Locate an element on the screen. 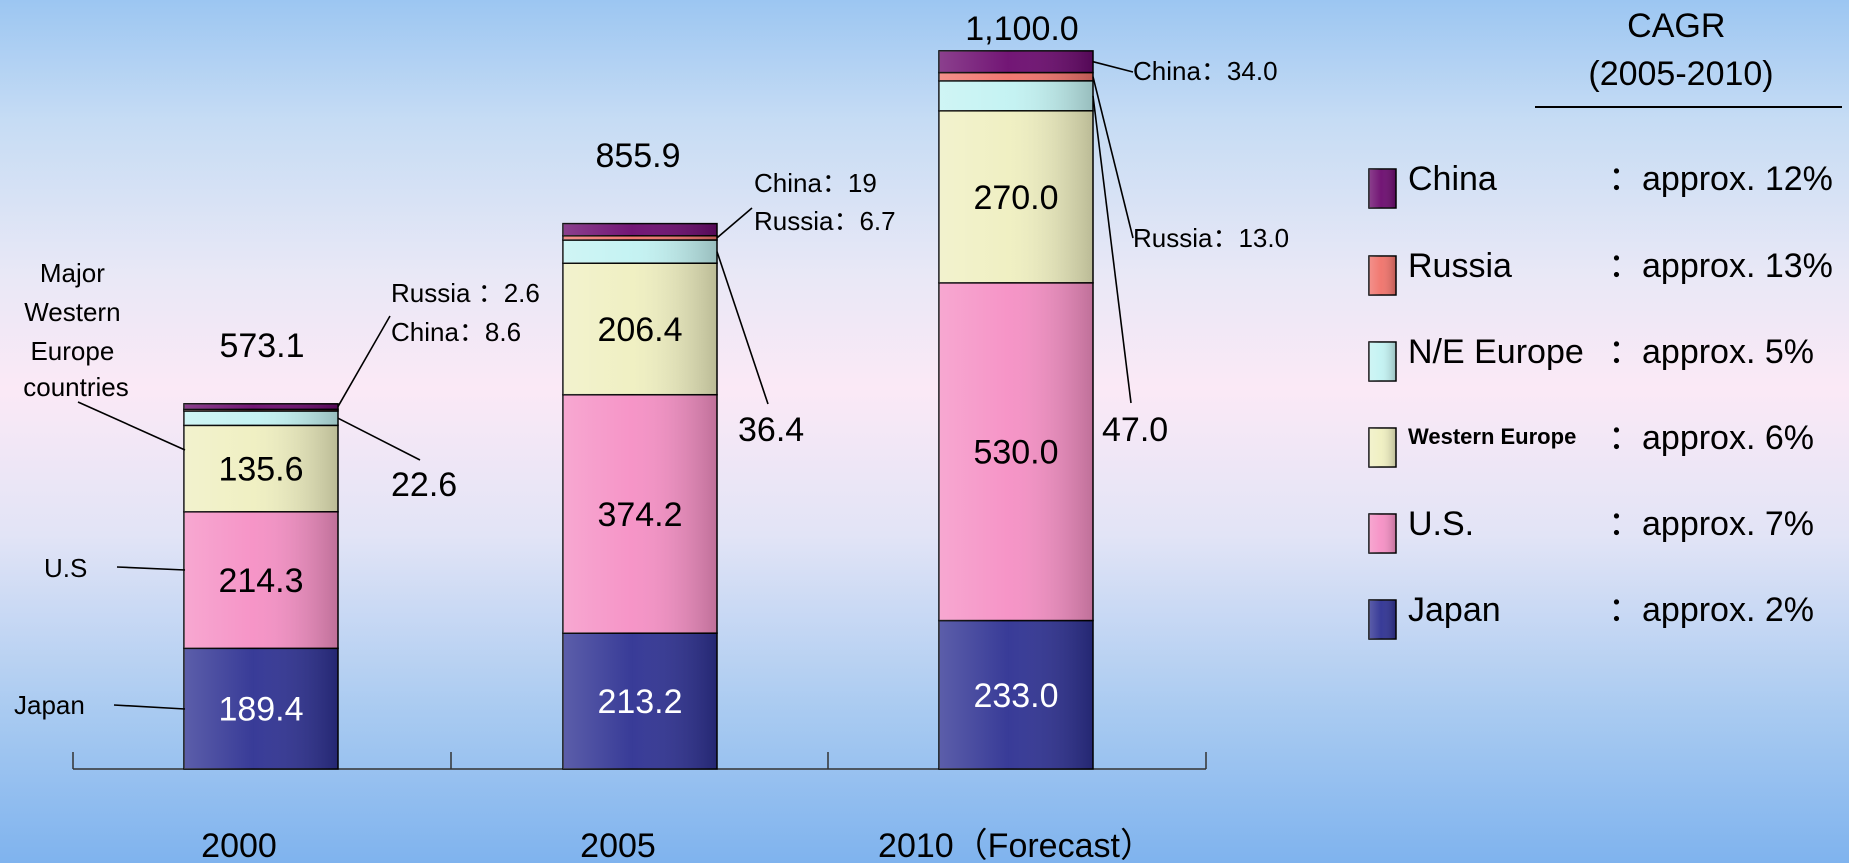  bar-value-label-japan: 213.2 is located at coordinates (639, 702).